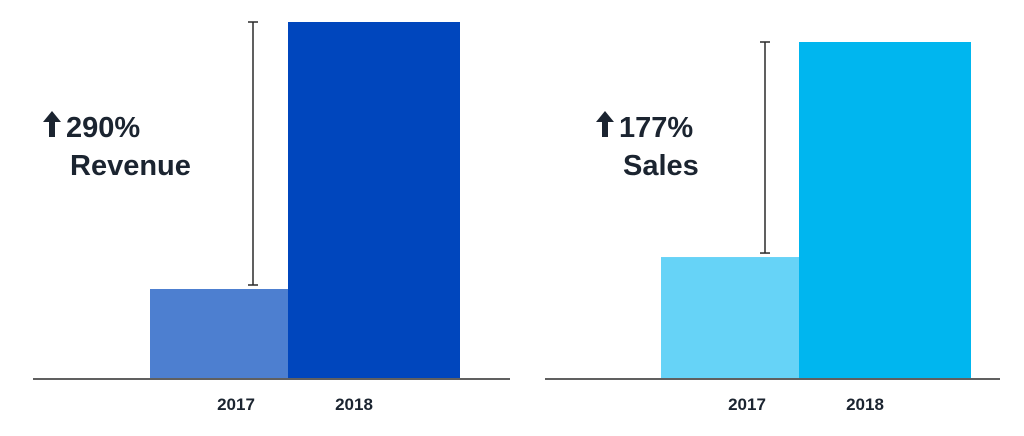 The image size is (1024, 436). Describe the element at coordinates (374, 200) in the screenshot. I see `bar-revenue-2018` at that location.